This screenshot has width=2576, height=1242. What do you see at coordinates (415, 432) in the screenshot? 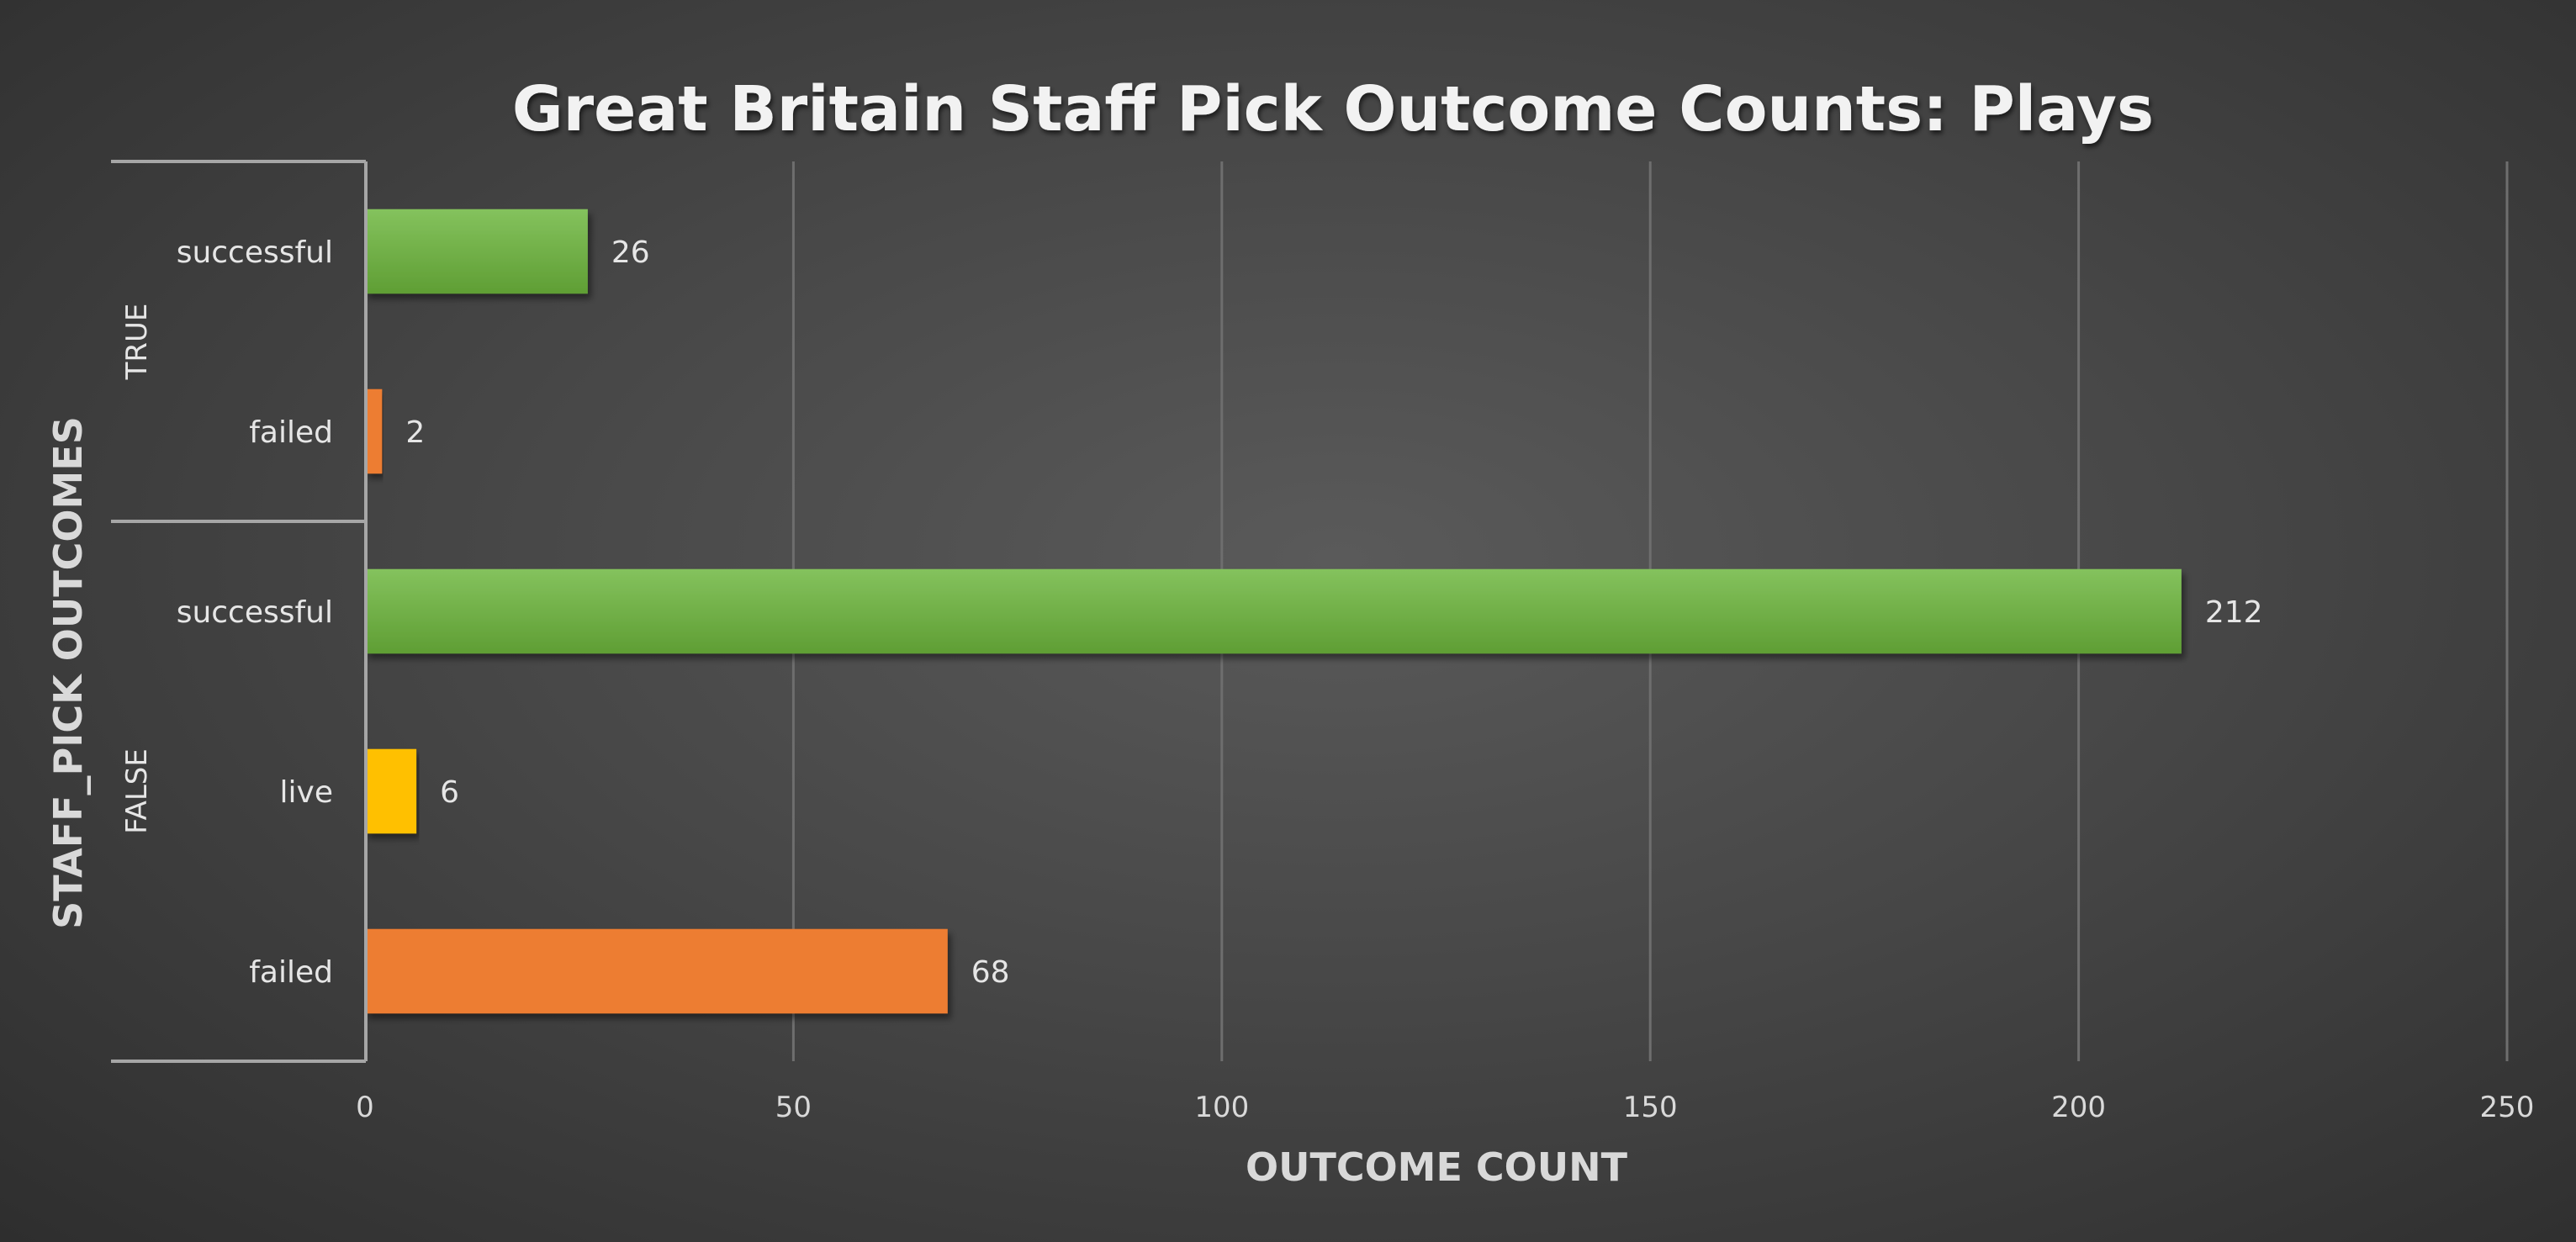
I see `data-label: 2` at bounding box center [415, 432].